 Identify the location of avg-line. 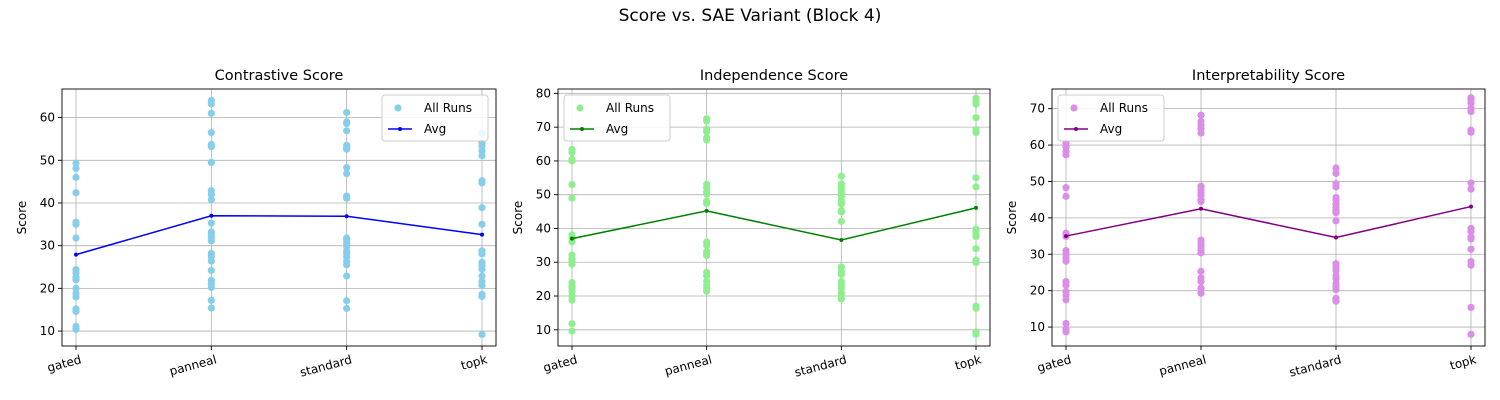
(279, 235).